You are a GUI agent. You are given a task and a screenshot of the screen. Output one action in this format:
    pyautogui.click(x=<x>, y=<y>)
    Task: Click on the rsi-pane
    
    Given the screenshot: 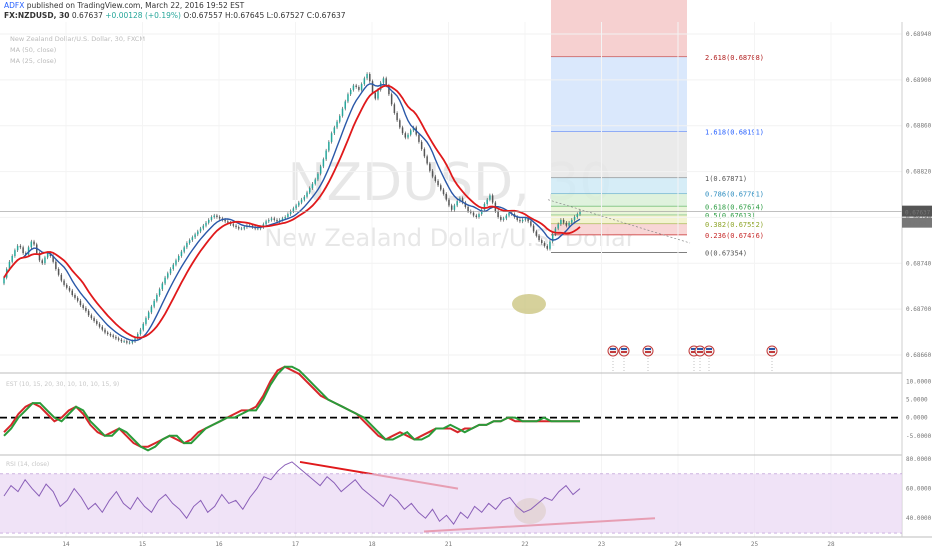 What is the action you would take?
    pyautogui.click(x=451, y=497)
    